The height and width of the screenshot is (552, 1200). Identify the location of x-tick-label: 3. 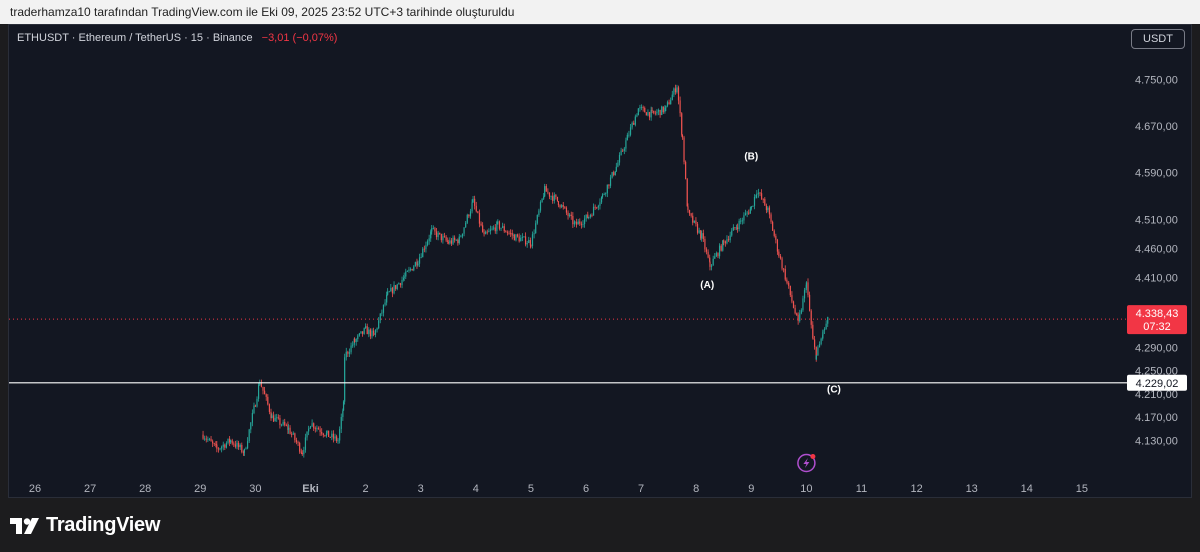
(421, 489).